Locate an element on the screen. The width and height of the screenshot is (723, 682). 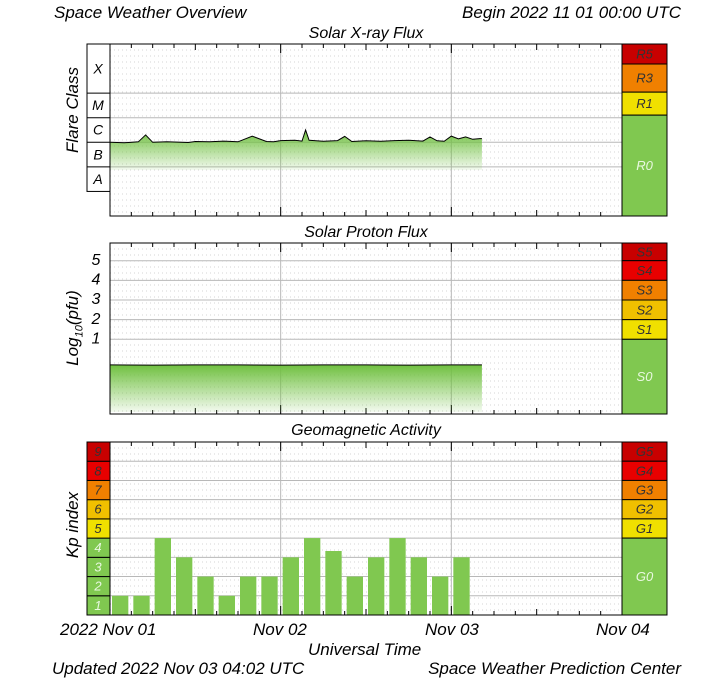
xray-class-label-c: C is located at coordinates (98, 130).